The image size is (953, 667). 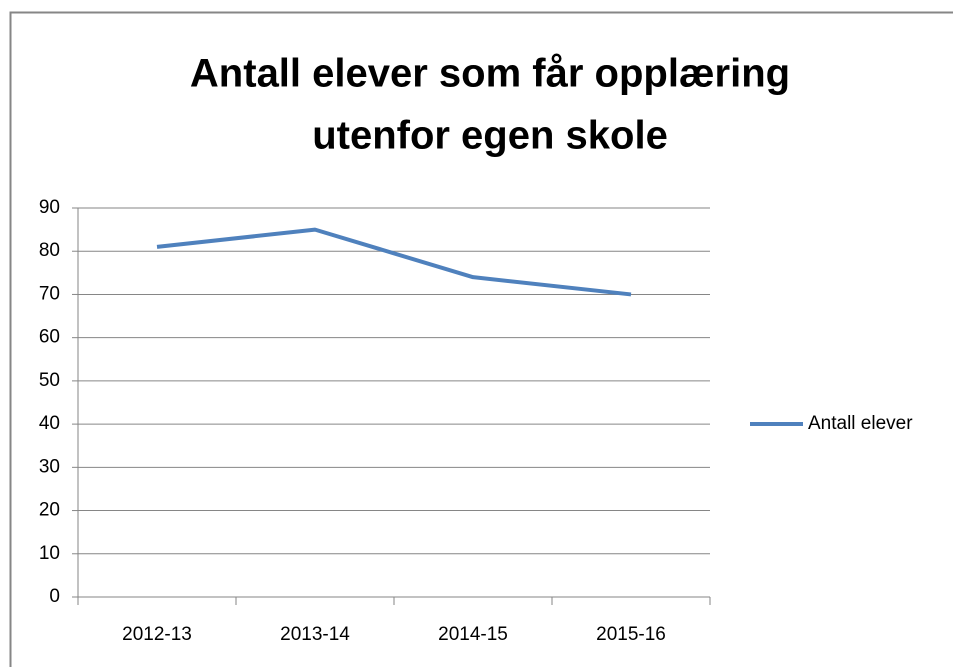 What do you see at coordinates (860, 423) in the screenshot?
I see `legend-label: Antall elever` at bounding box center [860, 423].